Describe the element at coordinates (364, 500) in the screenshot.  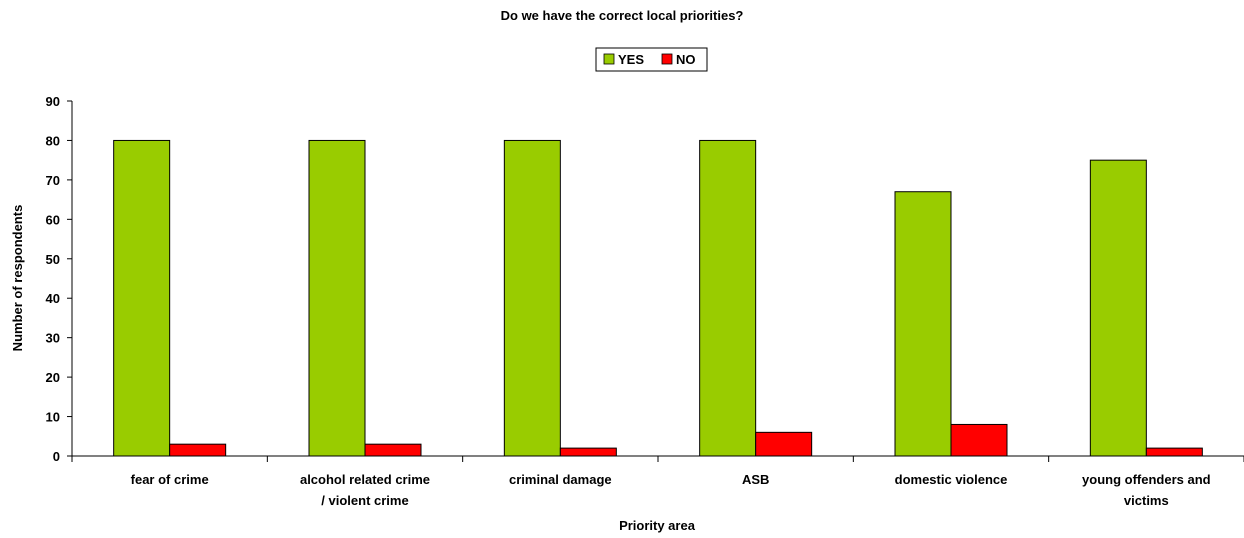
I see `x-tick-label: / violent crime` at that location.